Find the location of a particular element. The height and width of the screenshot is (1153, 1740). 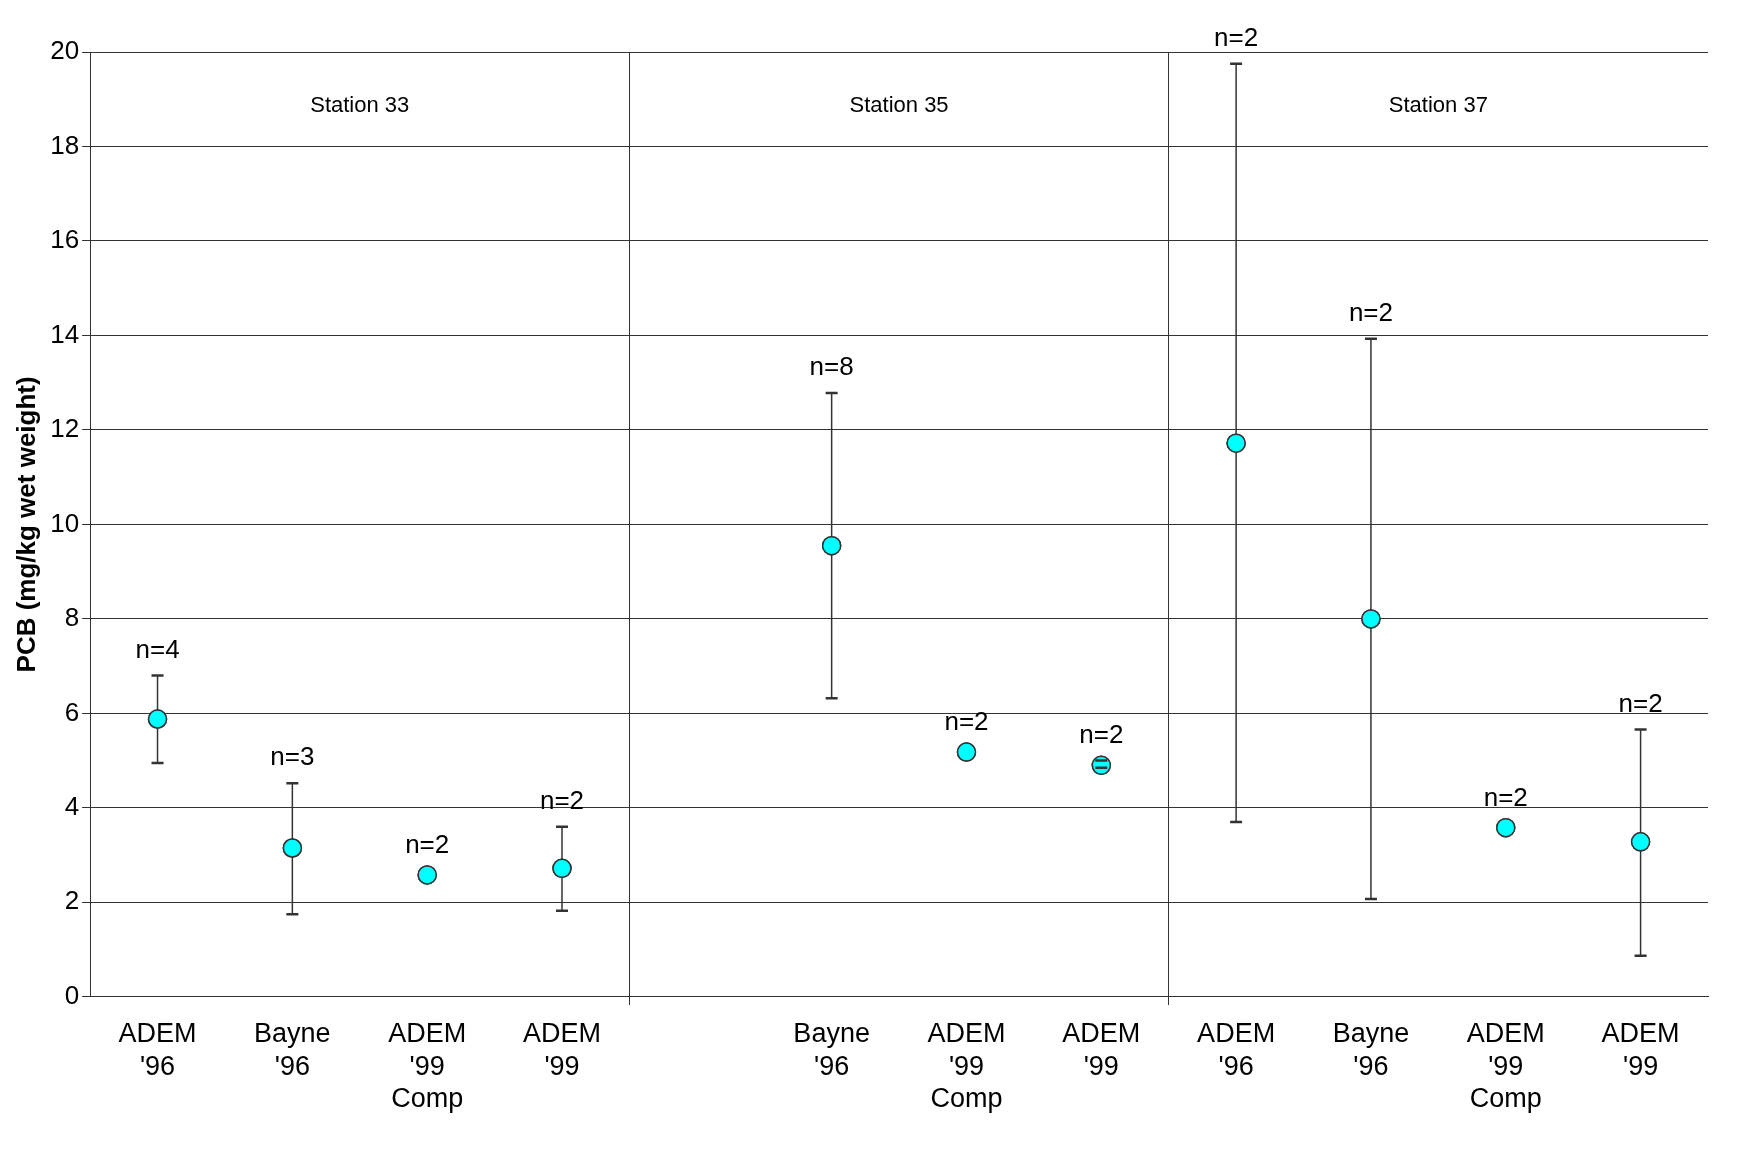

y-tick-label: 18 is located at coordinates (65, 144).